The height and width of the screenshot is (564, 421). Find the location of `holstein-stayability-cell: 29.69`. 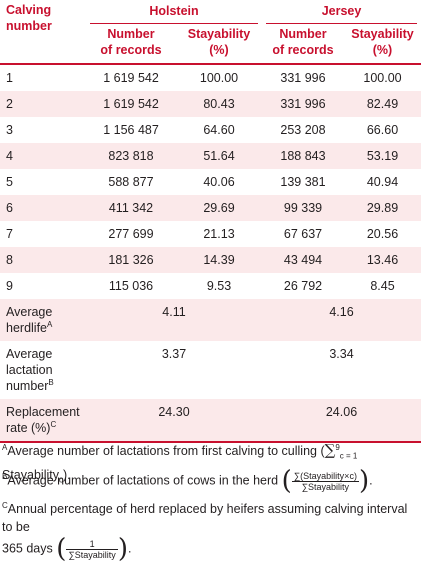

holstein-stayability-cell: 29.69 is located at coordinates (219, 208).